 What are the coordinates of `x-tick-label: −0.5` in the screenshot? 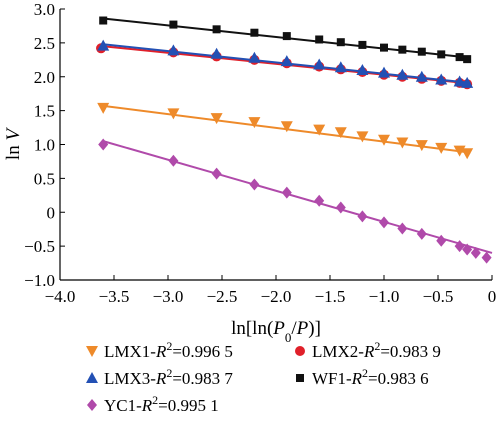 It's located at (438, 296).